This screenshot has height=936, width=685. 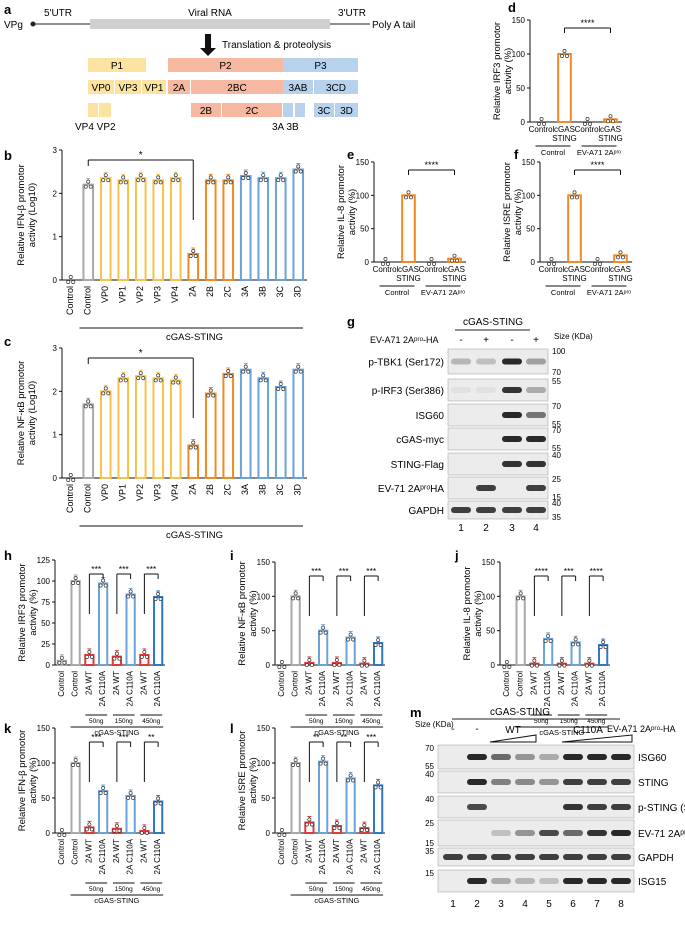 I want to click on protein-label: 2C, so click(x=252, y=111).